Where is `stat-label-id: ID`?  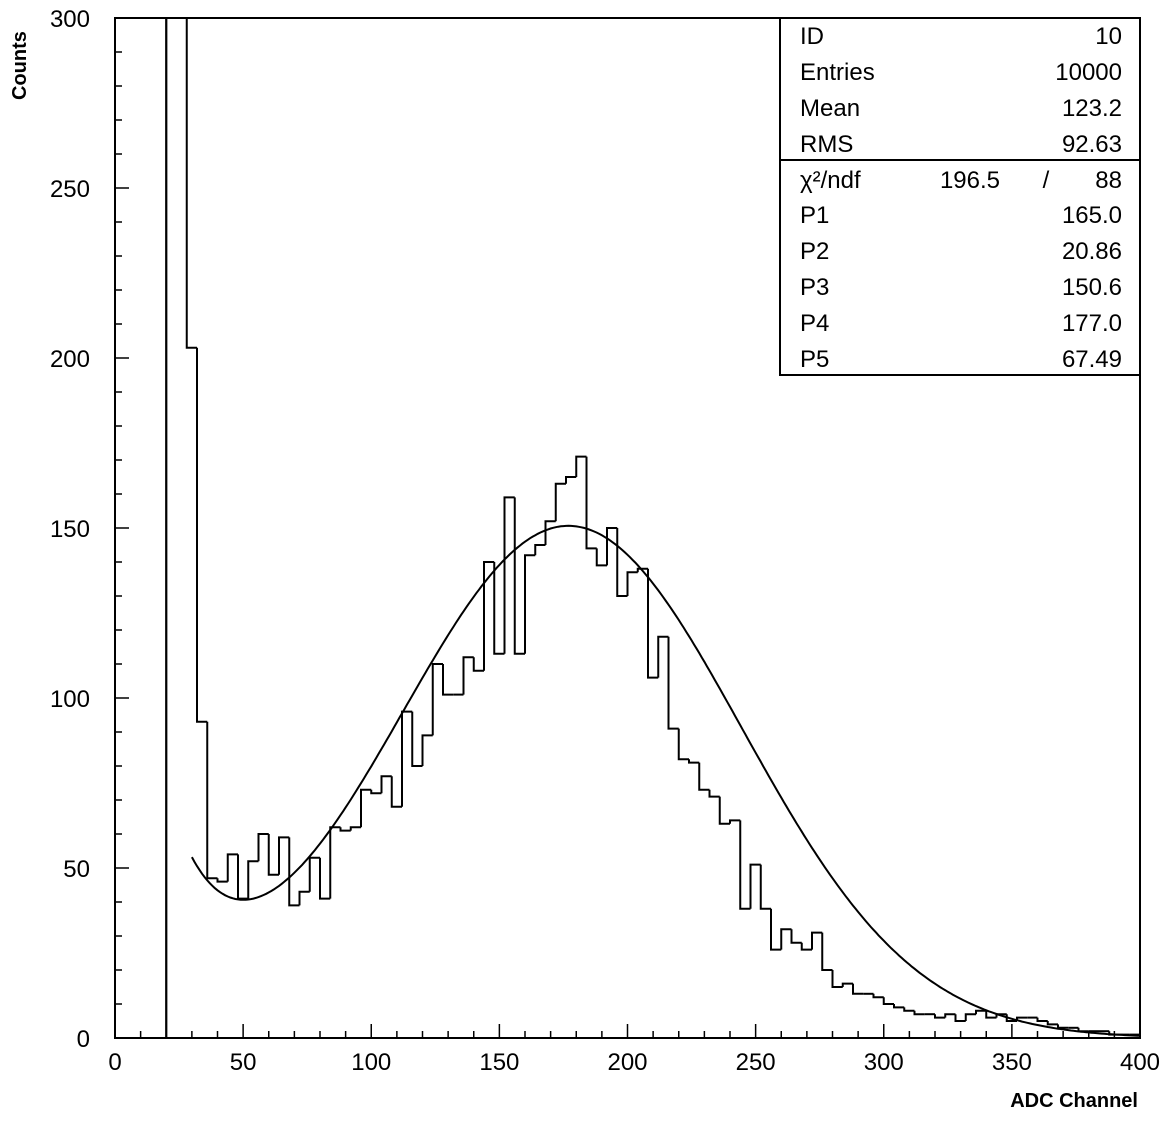
stat-label-id: ID is located at coordinates (812, 36).